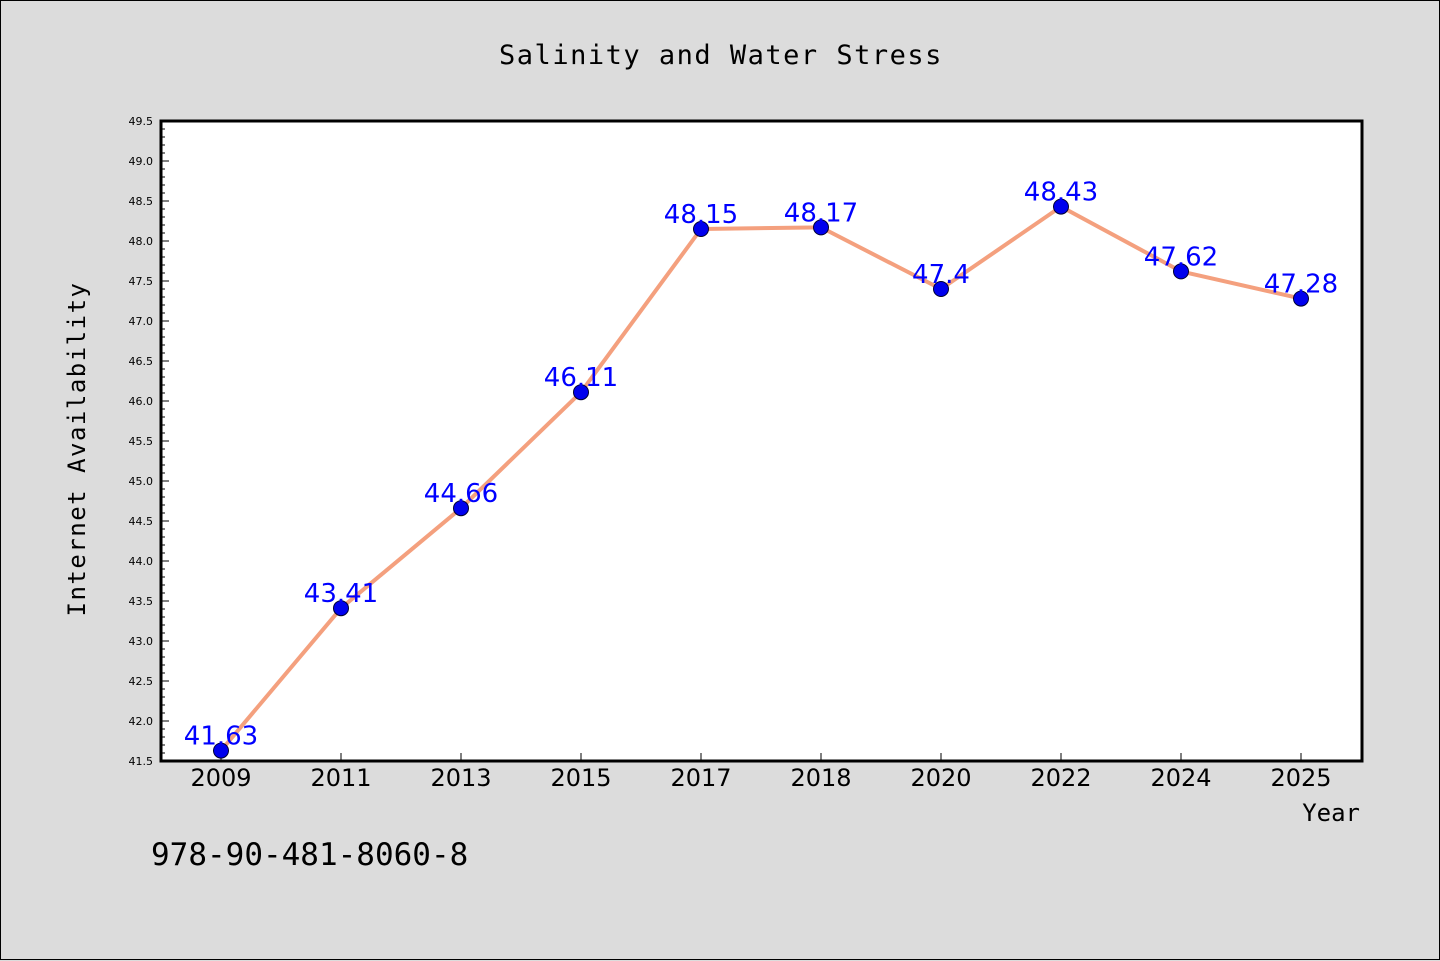 This screenshot has height=961, width=1440. What do you see at coordinates (820, 778) in the screenshot?
I see `x-tick-label: 2018` at bounding box center [820, 778].